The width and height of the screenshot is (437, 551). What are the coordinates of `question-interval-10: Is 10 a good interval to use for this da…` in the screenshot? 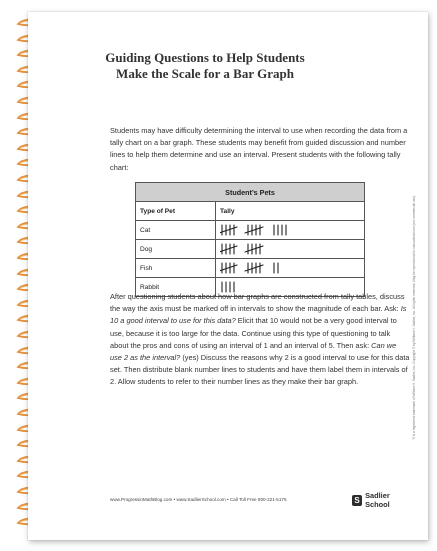 It's located at (258, 315).